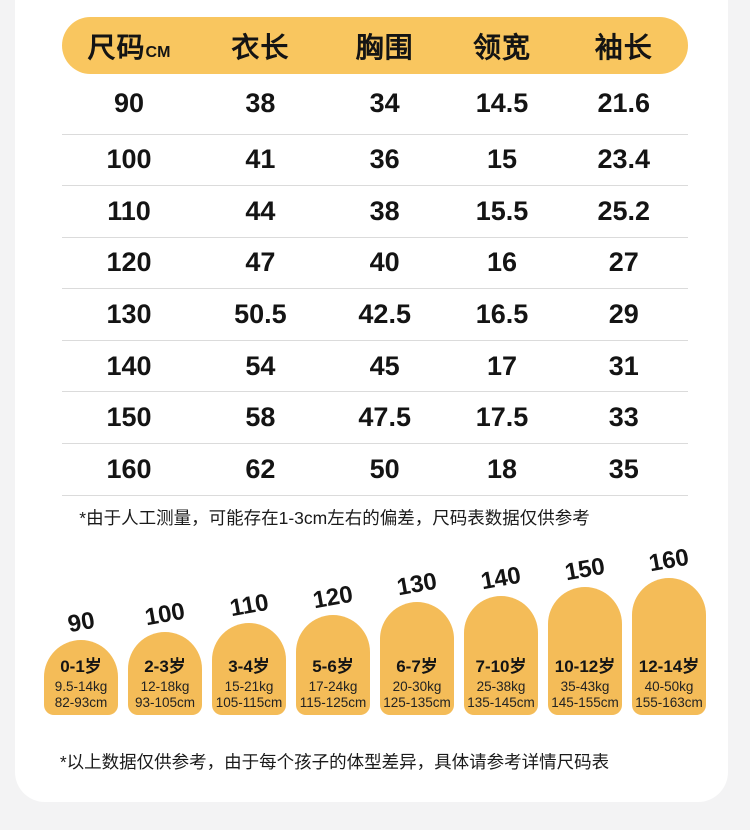  I want to click on size-guide-size-label: 140, so click(500, 578).